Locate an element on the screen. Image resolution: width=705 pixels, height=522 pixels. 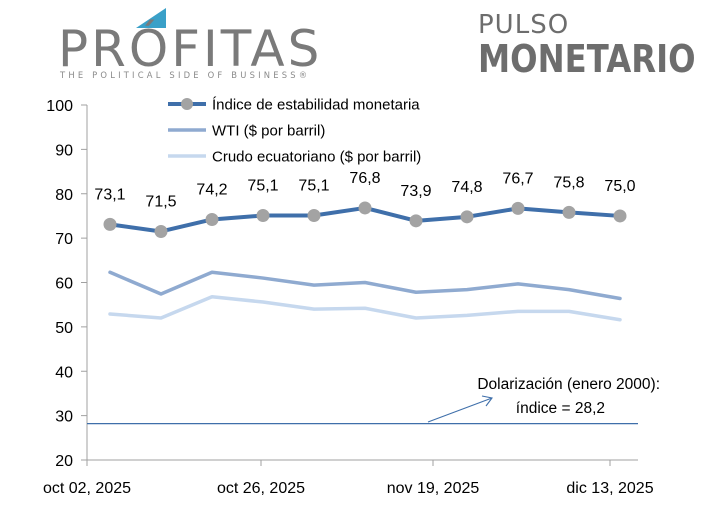
annotation-arrow-head is located at coordinates (487, 401).